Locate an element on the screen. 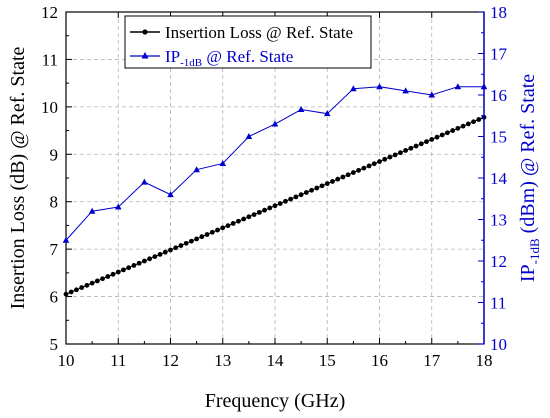 The width and height of the screenshot is (550, 418). y-left-tick-label: 10 is located at coordinates (49, 107).